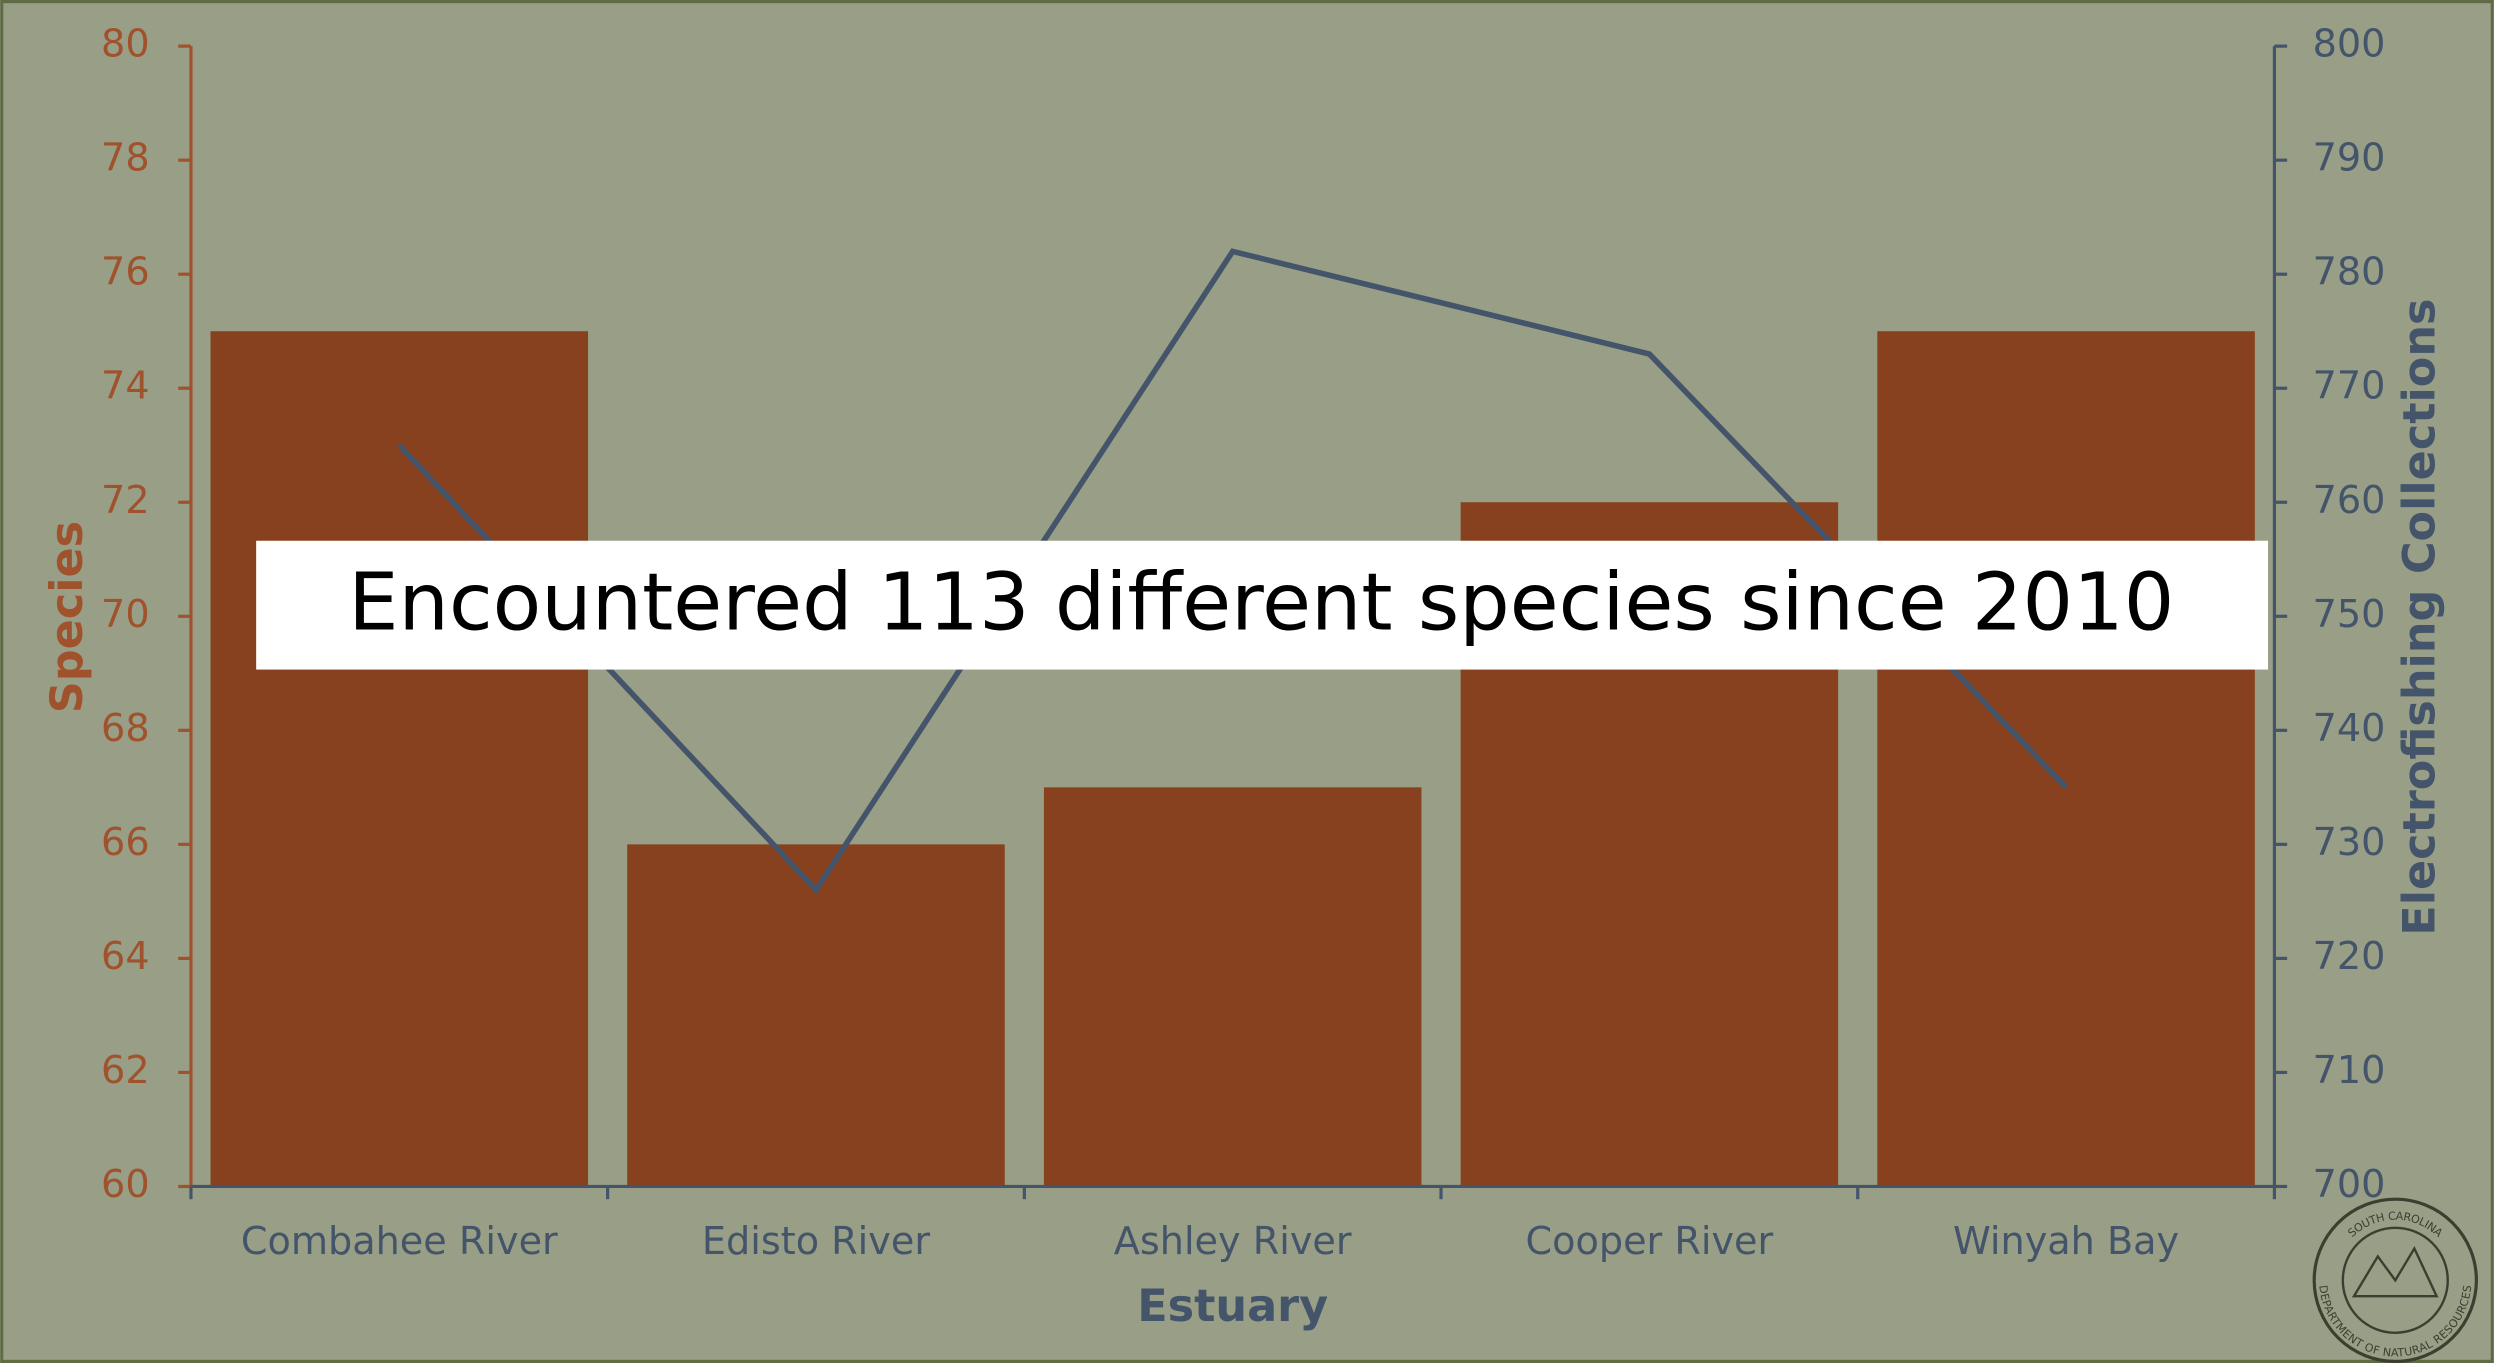  Describe the element at coordinates (2395, 1271) in the screenshot. I see `logo-emblem` at that location.